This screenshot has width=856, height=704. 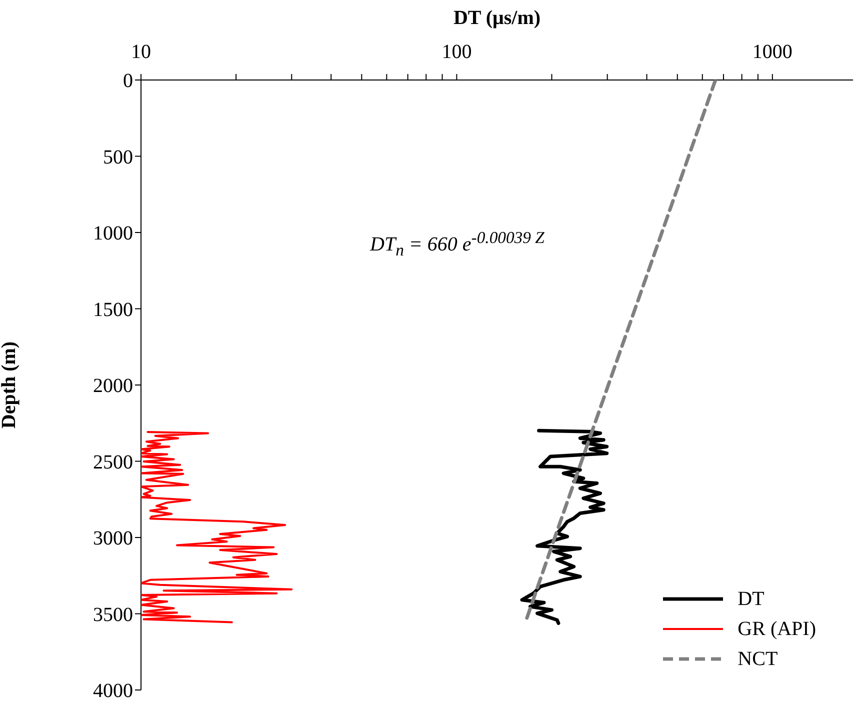 What do you see at coordinates (128, 81) in the screenshot?
I see `y-tick-label: 0` at bounding box center [128, 81].